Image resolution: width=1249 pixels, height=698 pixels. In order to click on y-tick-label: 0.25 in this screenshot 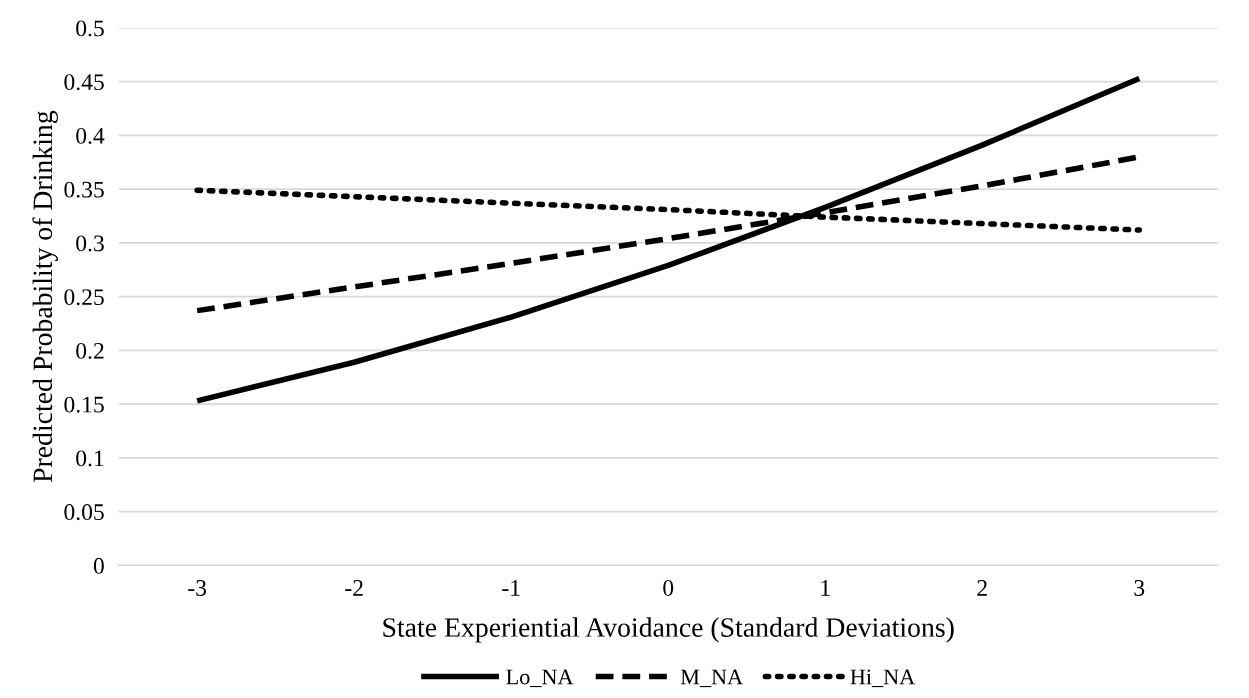, I will do `click(84, 297)`.